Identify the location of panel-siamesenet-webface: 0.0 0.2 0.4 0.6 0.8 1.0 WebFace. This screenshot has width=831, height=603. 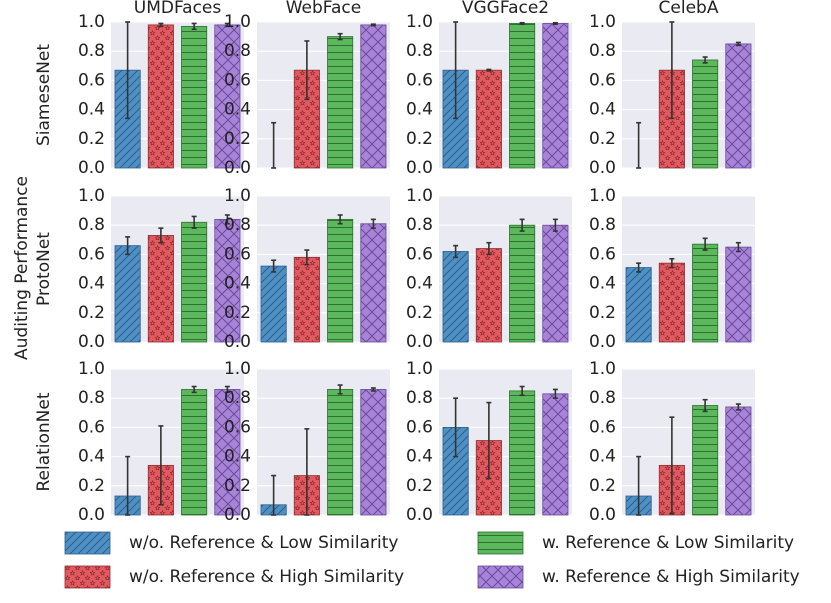
(307, 89).